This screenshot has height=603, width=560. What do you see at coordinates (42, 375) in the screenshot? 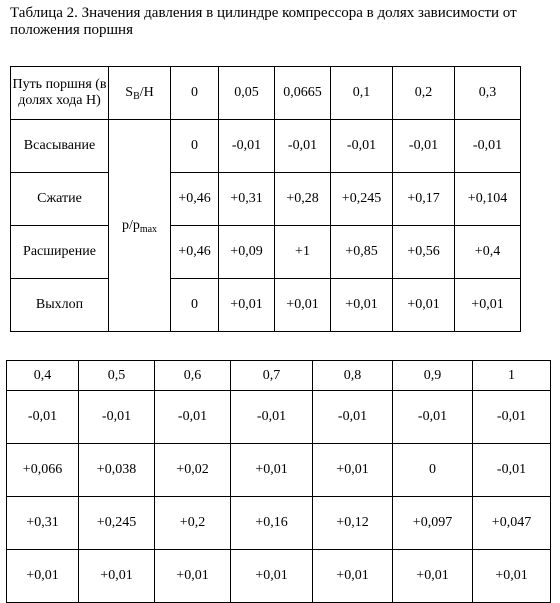
I see `column-header: 0,4` at bounding box center [42, 375].